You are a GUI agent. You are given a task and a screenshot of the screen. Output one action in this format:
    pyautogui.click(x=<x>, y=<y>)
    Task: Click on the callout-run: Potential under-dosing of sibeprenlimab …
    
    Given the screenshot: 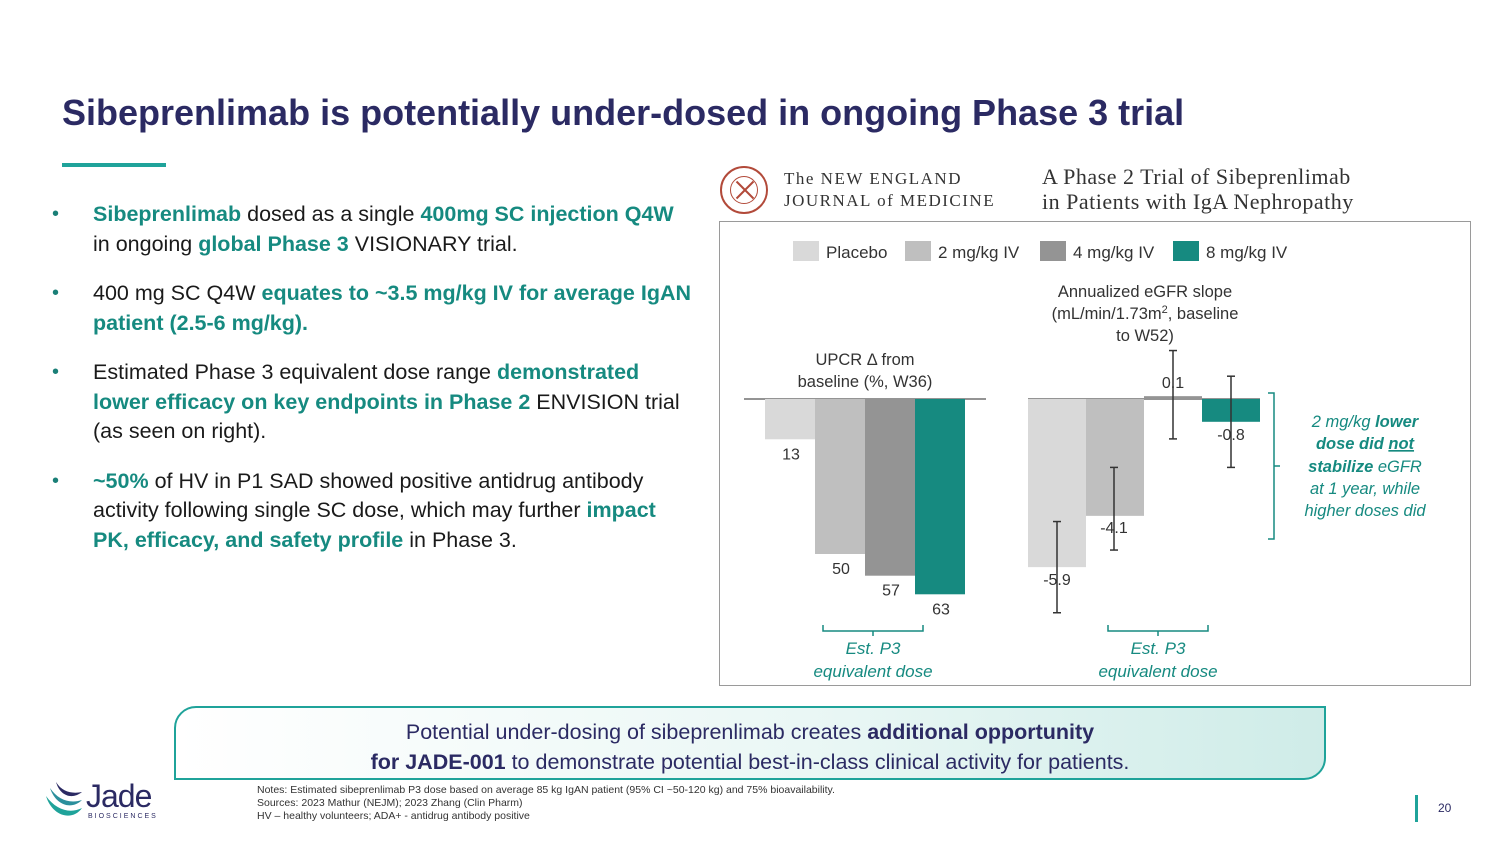 What is the action you would take?
    pyautogui.click(x=636, y=732)
    